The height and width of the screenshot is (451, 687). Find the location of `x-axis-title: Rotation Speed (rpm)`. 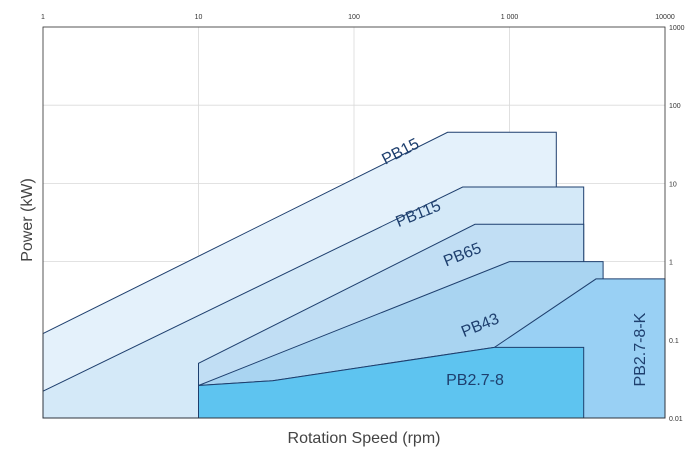

x-axis-title: Rotation Speed (rpm) is located at coordinates (364, 438).